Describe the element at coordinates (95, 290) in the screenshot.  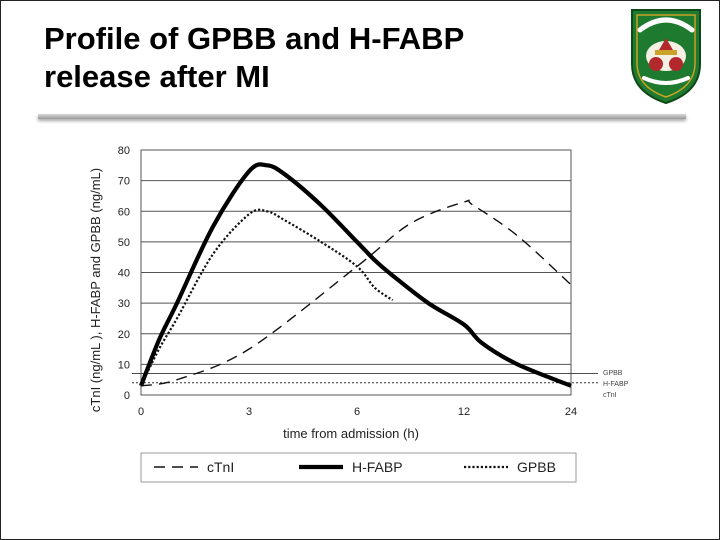
I see `y-axis-label: cTnI (ng/mL ), H-FABP and GPBB (ng/mL)` at that location.